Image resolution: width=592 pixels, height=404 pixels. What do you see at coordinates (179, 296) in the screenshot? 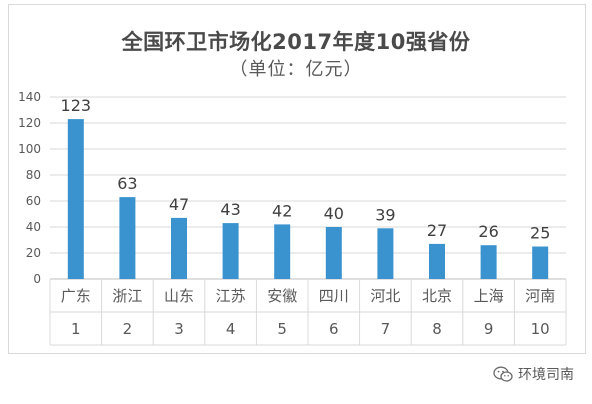
I see `category-label: 山东` at bounding box center [179, 296].